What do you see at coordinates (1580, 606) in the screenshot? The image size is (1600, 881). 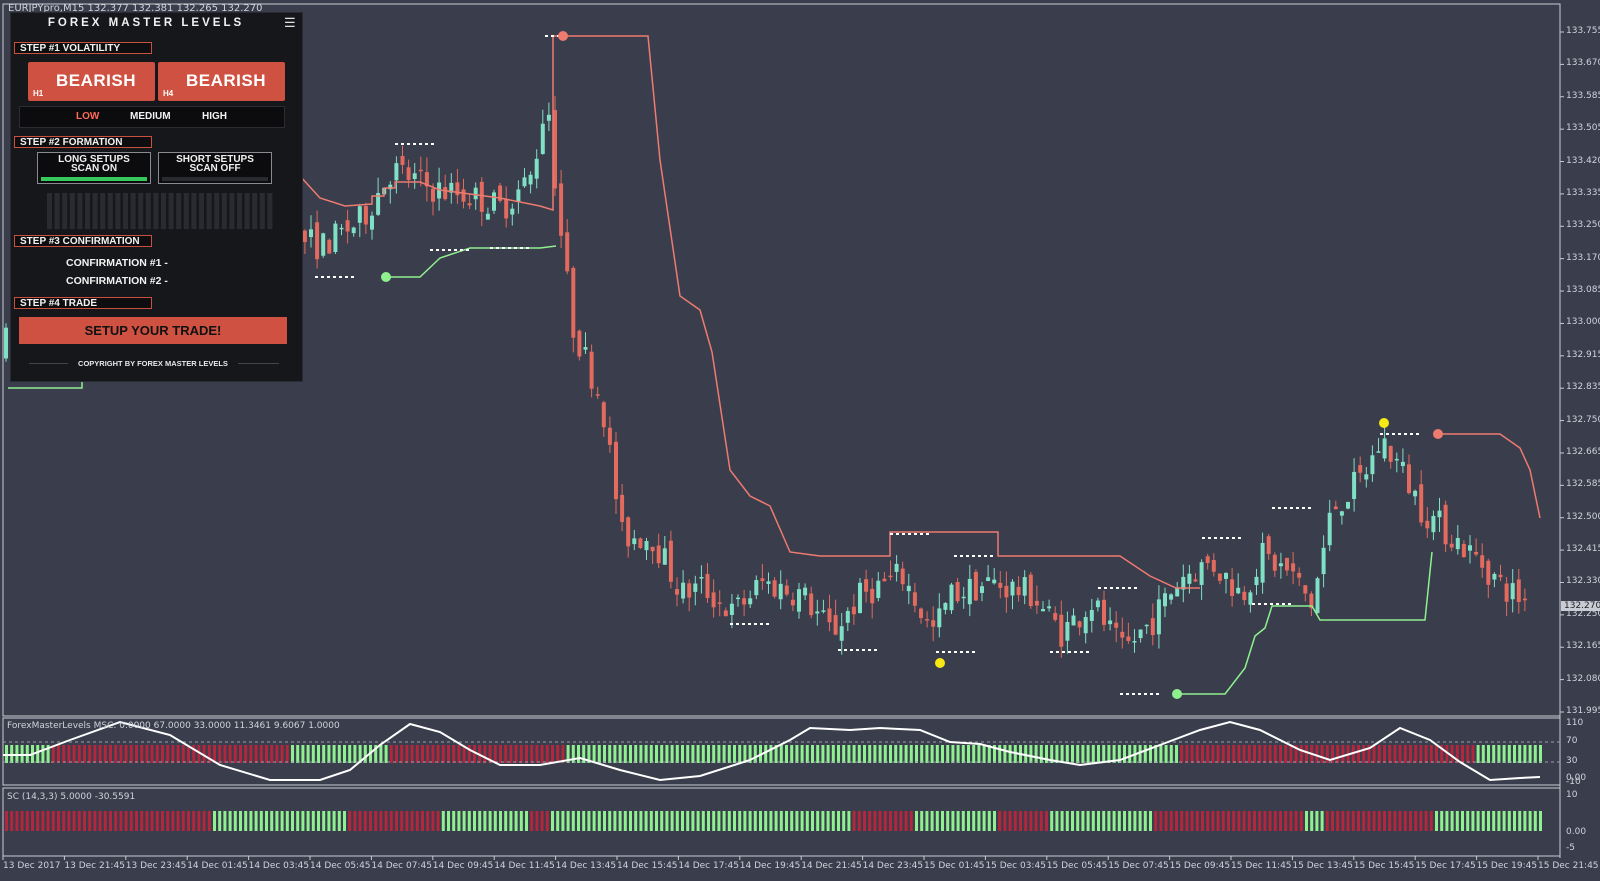 I see `current-price-tag: 132.270` at bounding box center [1580, 606].